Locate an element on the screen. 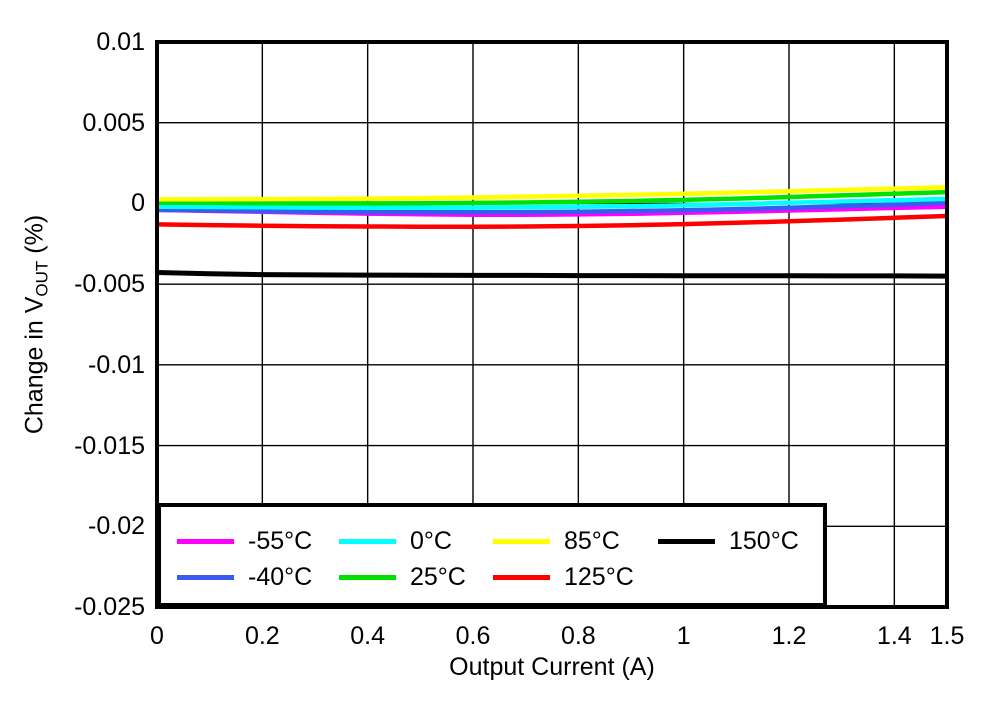  y-tick-label: -0.01 is located at coordinates (116, 364).